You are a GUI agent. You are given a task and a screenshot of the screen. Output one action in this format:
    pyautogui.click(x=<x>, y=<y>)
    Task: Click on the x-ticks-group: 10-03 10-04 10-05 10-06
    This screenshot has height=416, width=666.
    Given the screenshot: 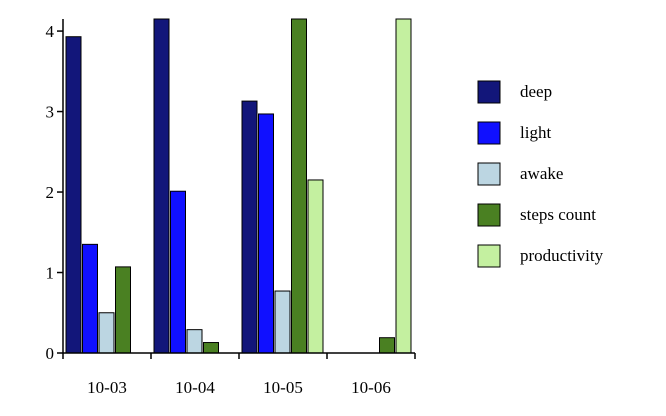 What is the action you would take?
    pyautogui.click(x=239, y=375)
    